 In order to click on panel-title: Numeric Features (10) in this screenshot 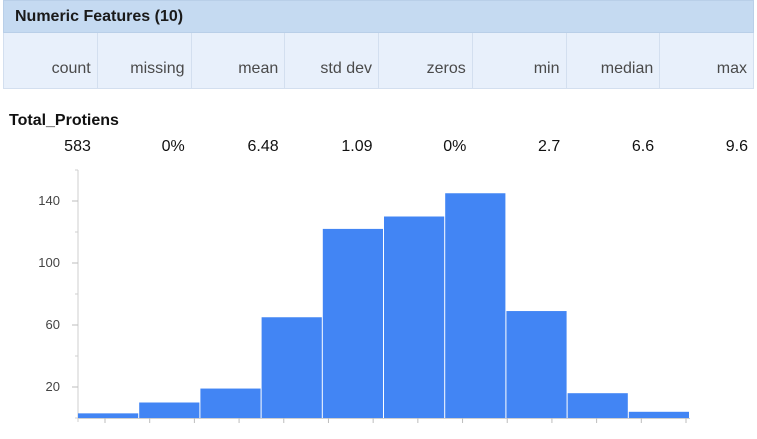, I will do `click(99, 16)`.